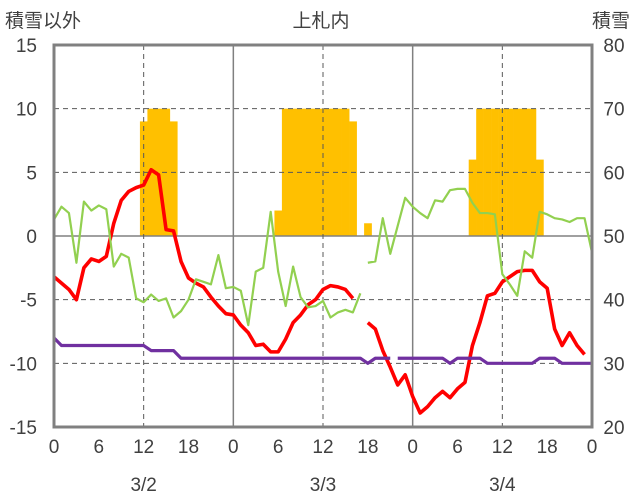 The image size is (636, 501). What do you see at coordinates (323, 485) in the screenshot?
I see `date-label: 3/3` at bounding box center [323, 485].